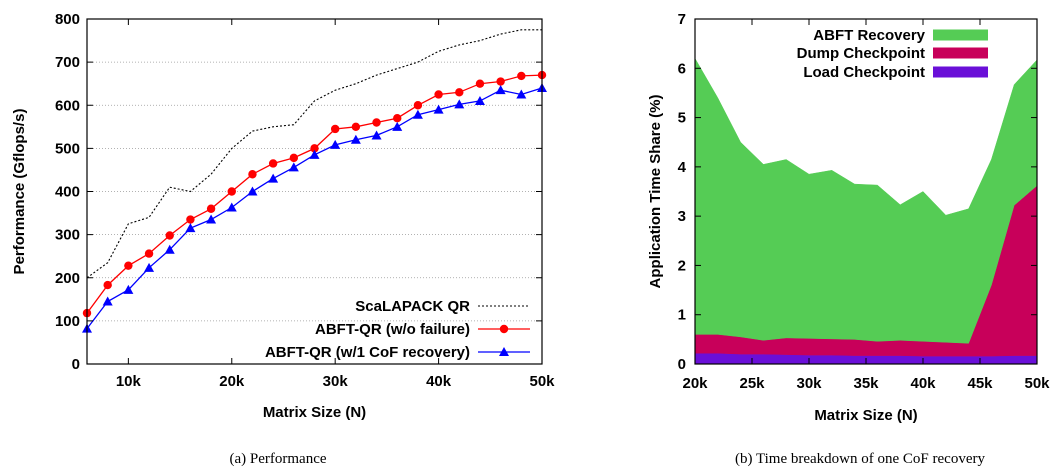 The height and width of the screenshot is (469, 1057). Describe the element at coordinates (367, 352) in the screenshot. I see `legend-label: ABFT-QR (w/1 CoF recovery)` at that location.